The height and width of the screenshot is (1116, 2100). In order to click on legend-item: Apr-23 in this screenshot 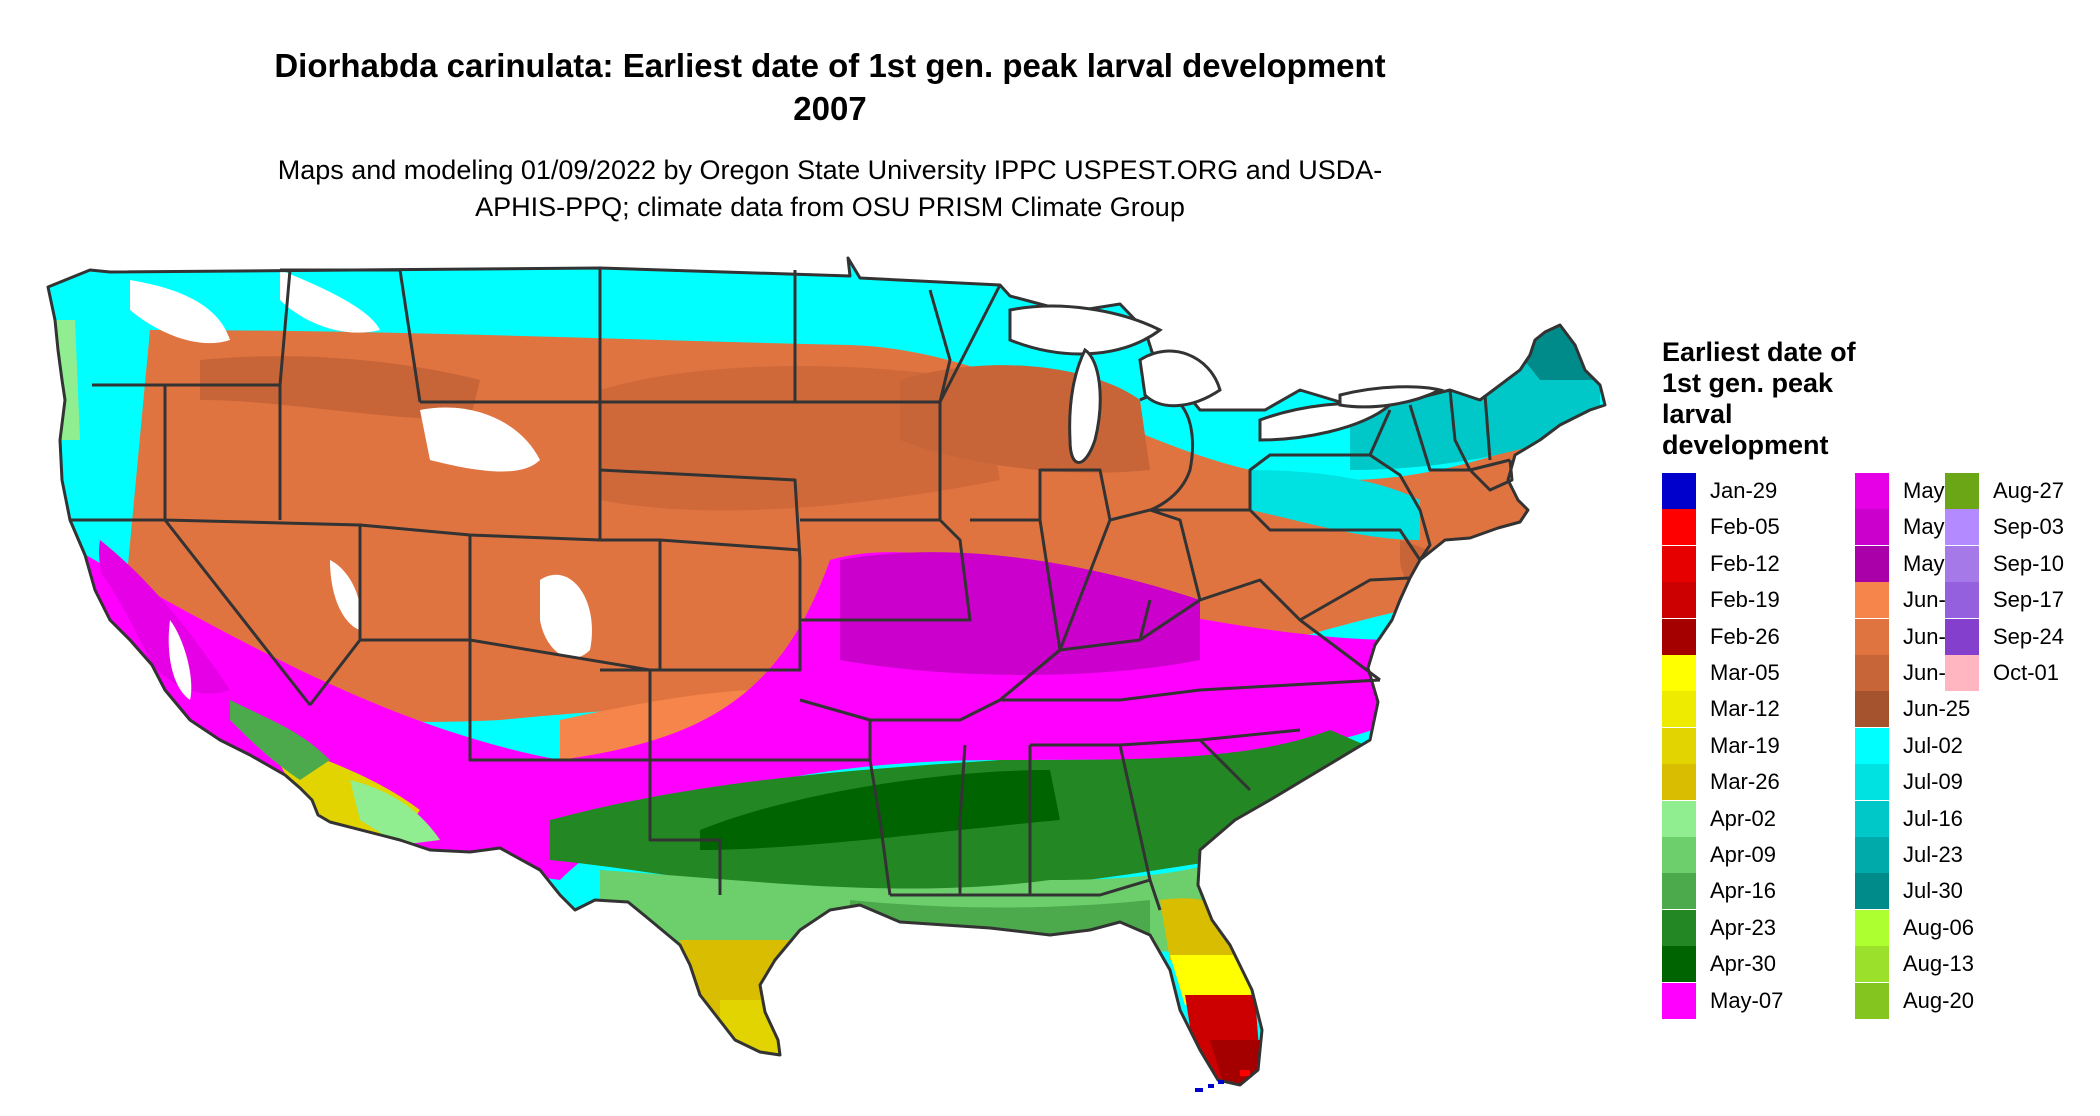, I will do `click(1757, 927)`.